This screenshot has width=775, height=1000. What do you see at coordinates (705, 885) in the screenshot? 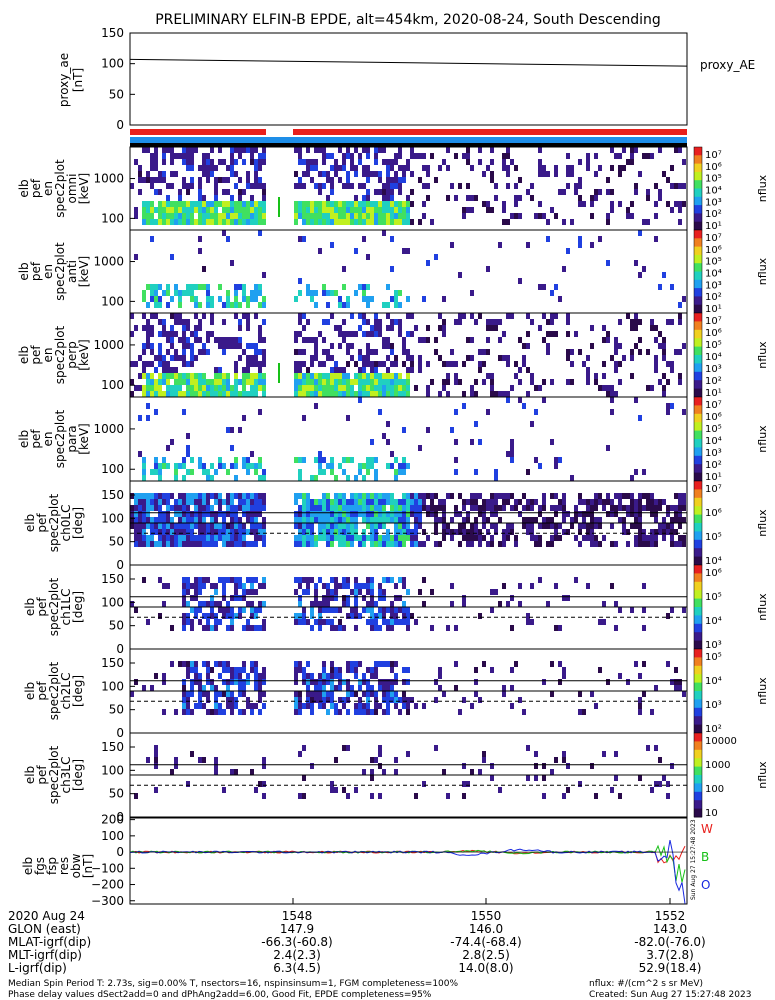
I see `legend-o: O` at bounding box center [705, 885].